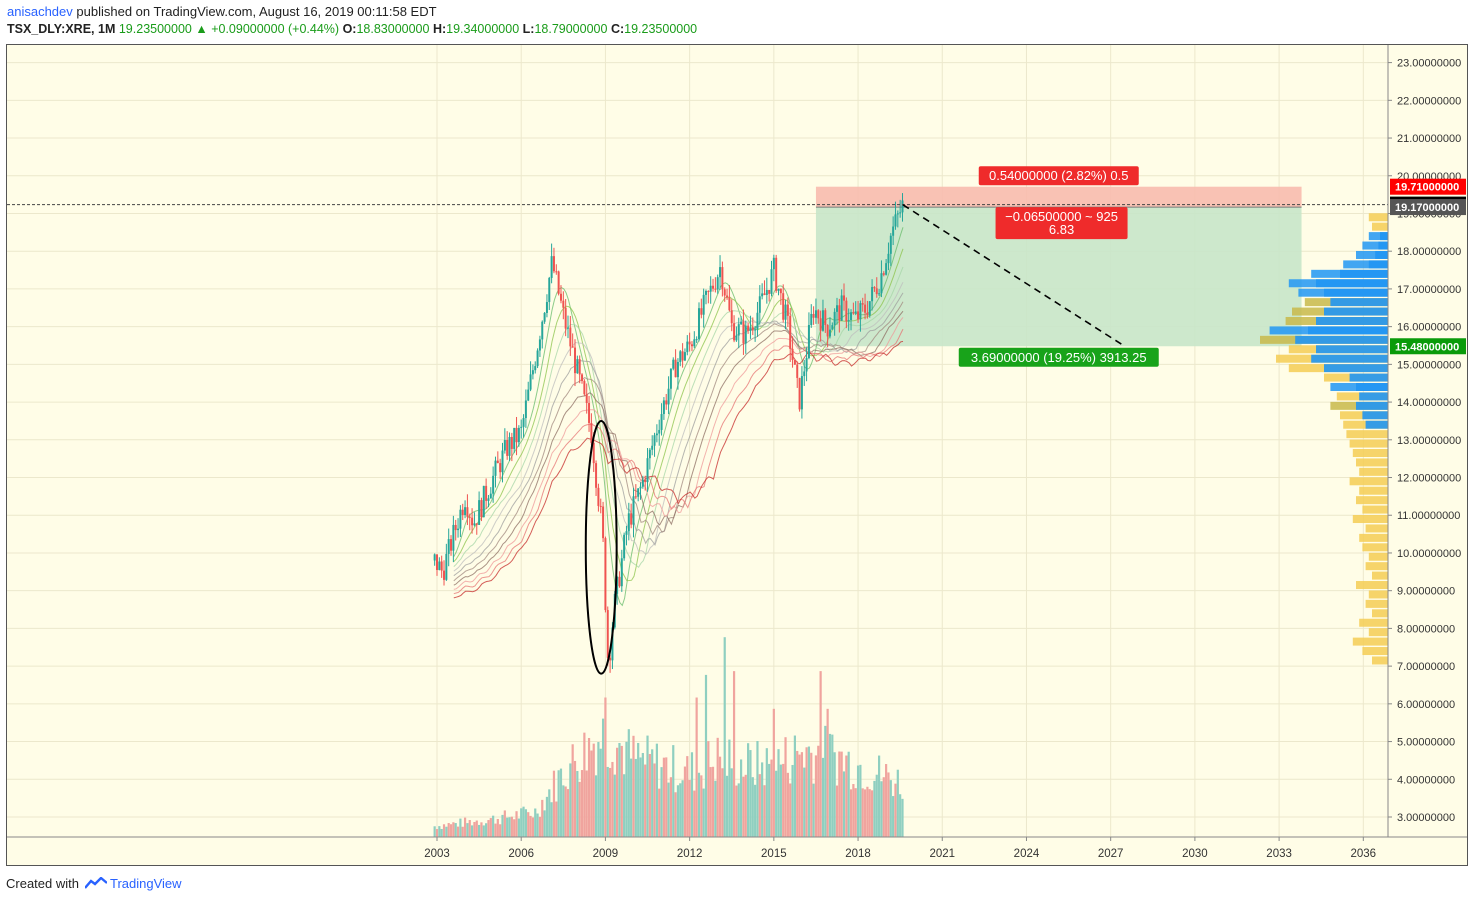 Image resolution: width=1474 pixels, height=902 pixels. What do you see at coordinates (61, 29) in the screenshot?
I see `symbol-name: TSX_DLY:XRE, 1M` at bounding box center [61, 29].